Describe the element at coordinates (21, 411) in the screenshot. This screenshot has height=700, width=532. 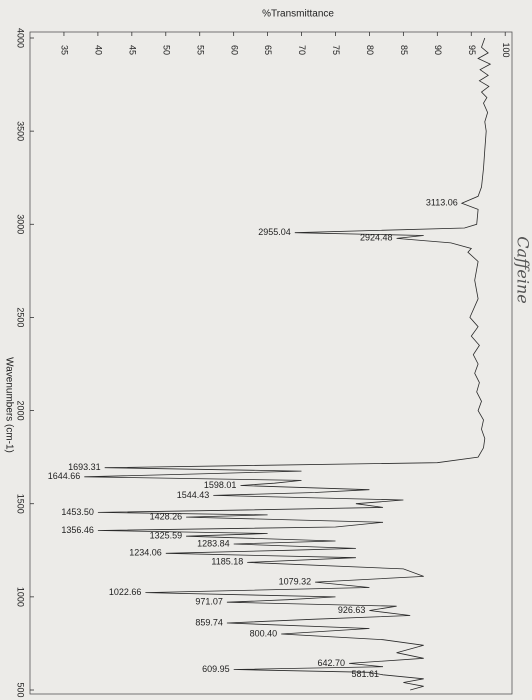
I see `x-tick-label: 2000` at that location.